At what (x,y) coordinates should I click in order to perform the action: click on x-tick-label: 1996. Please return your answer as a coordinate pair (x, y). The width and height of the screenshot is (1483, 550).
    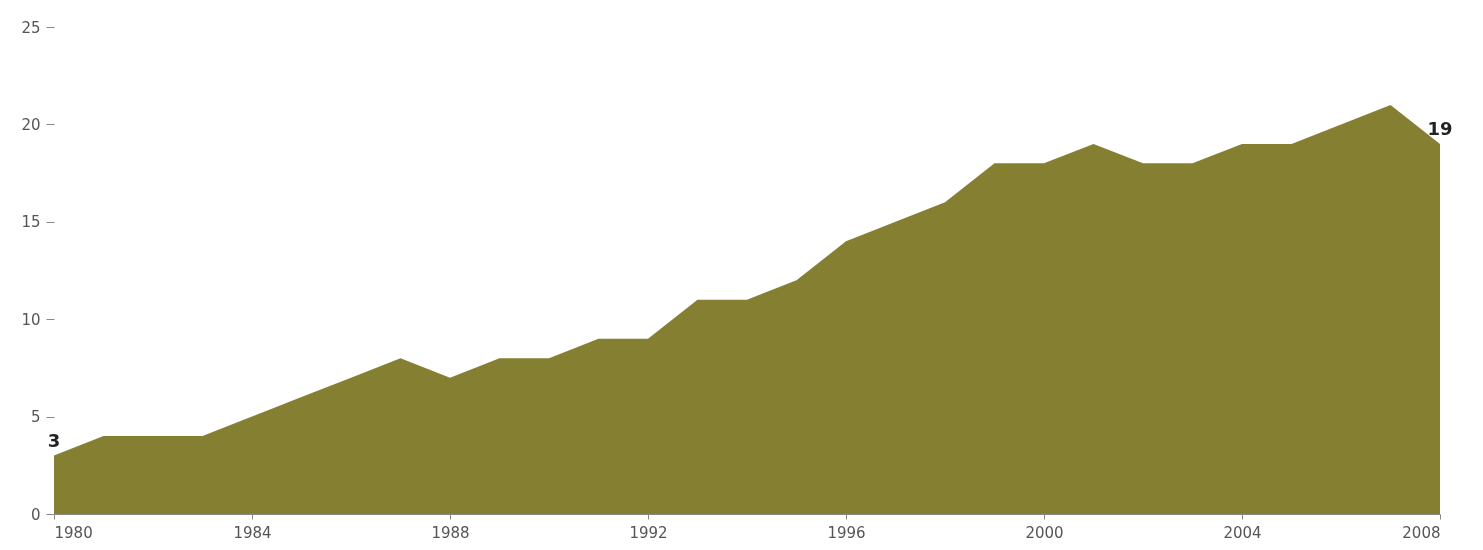
    Looking at the image, I should click on (846, 532).